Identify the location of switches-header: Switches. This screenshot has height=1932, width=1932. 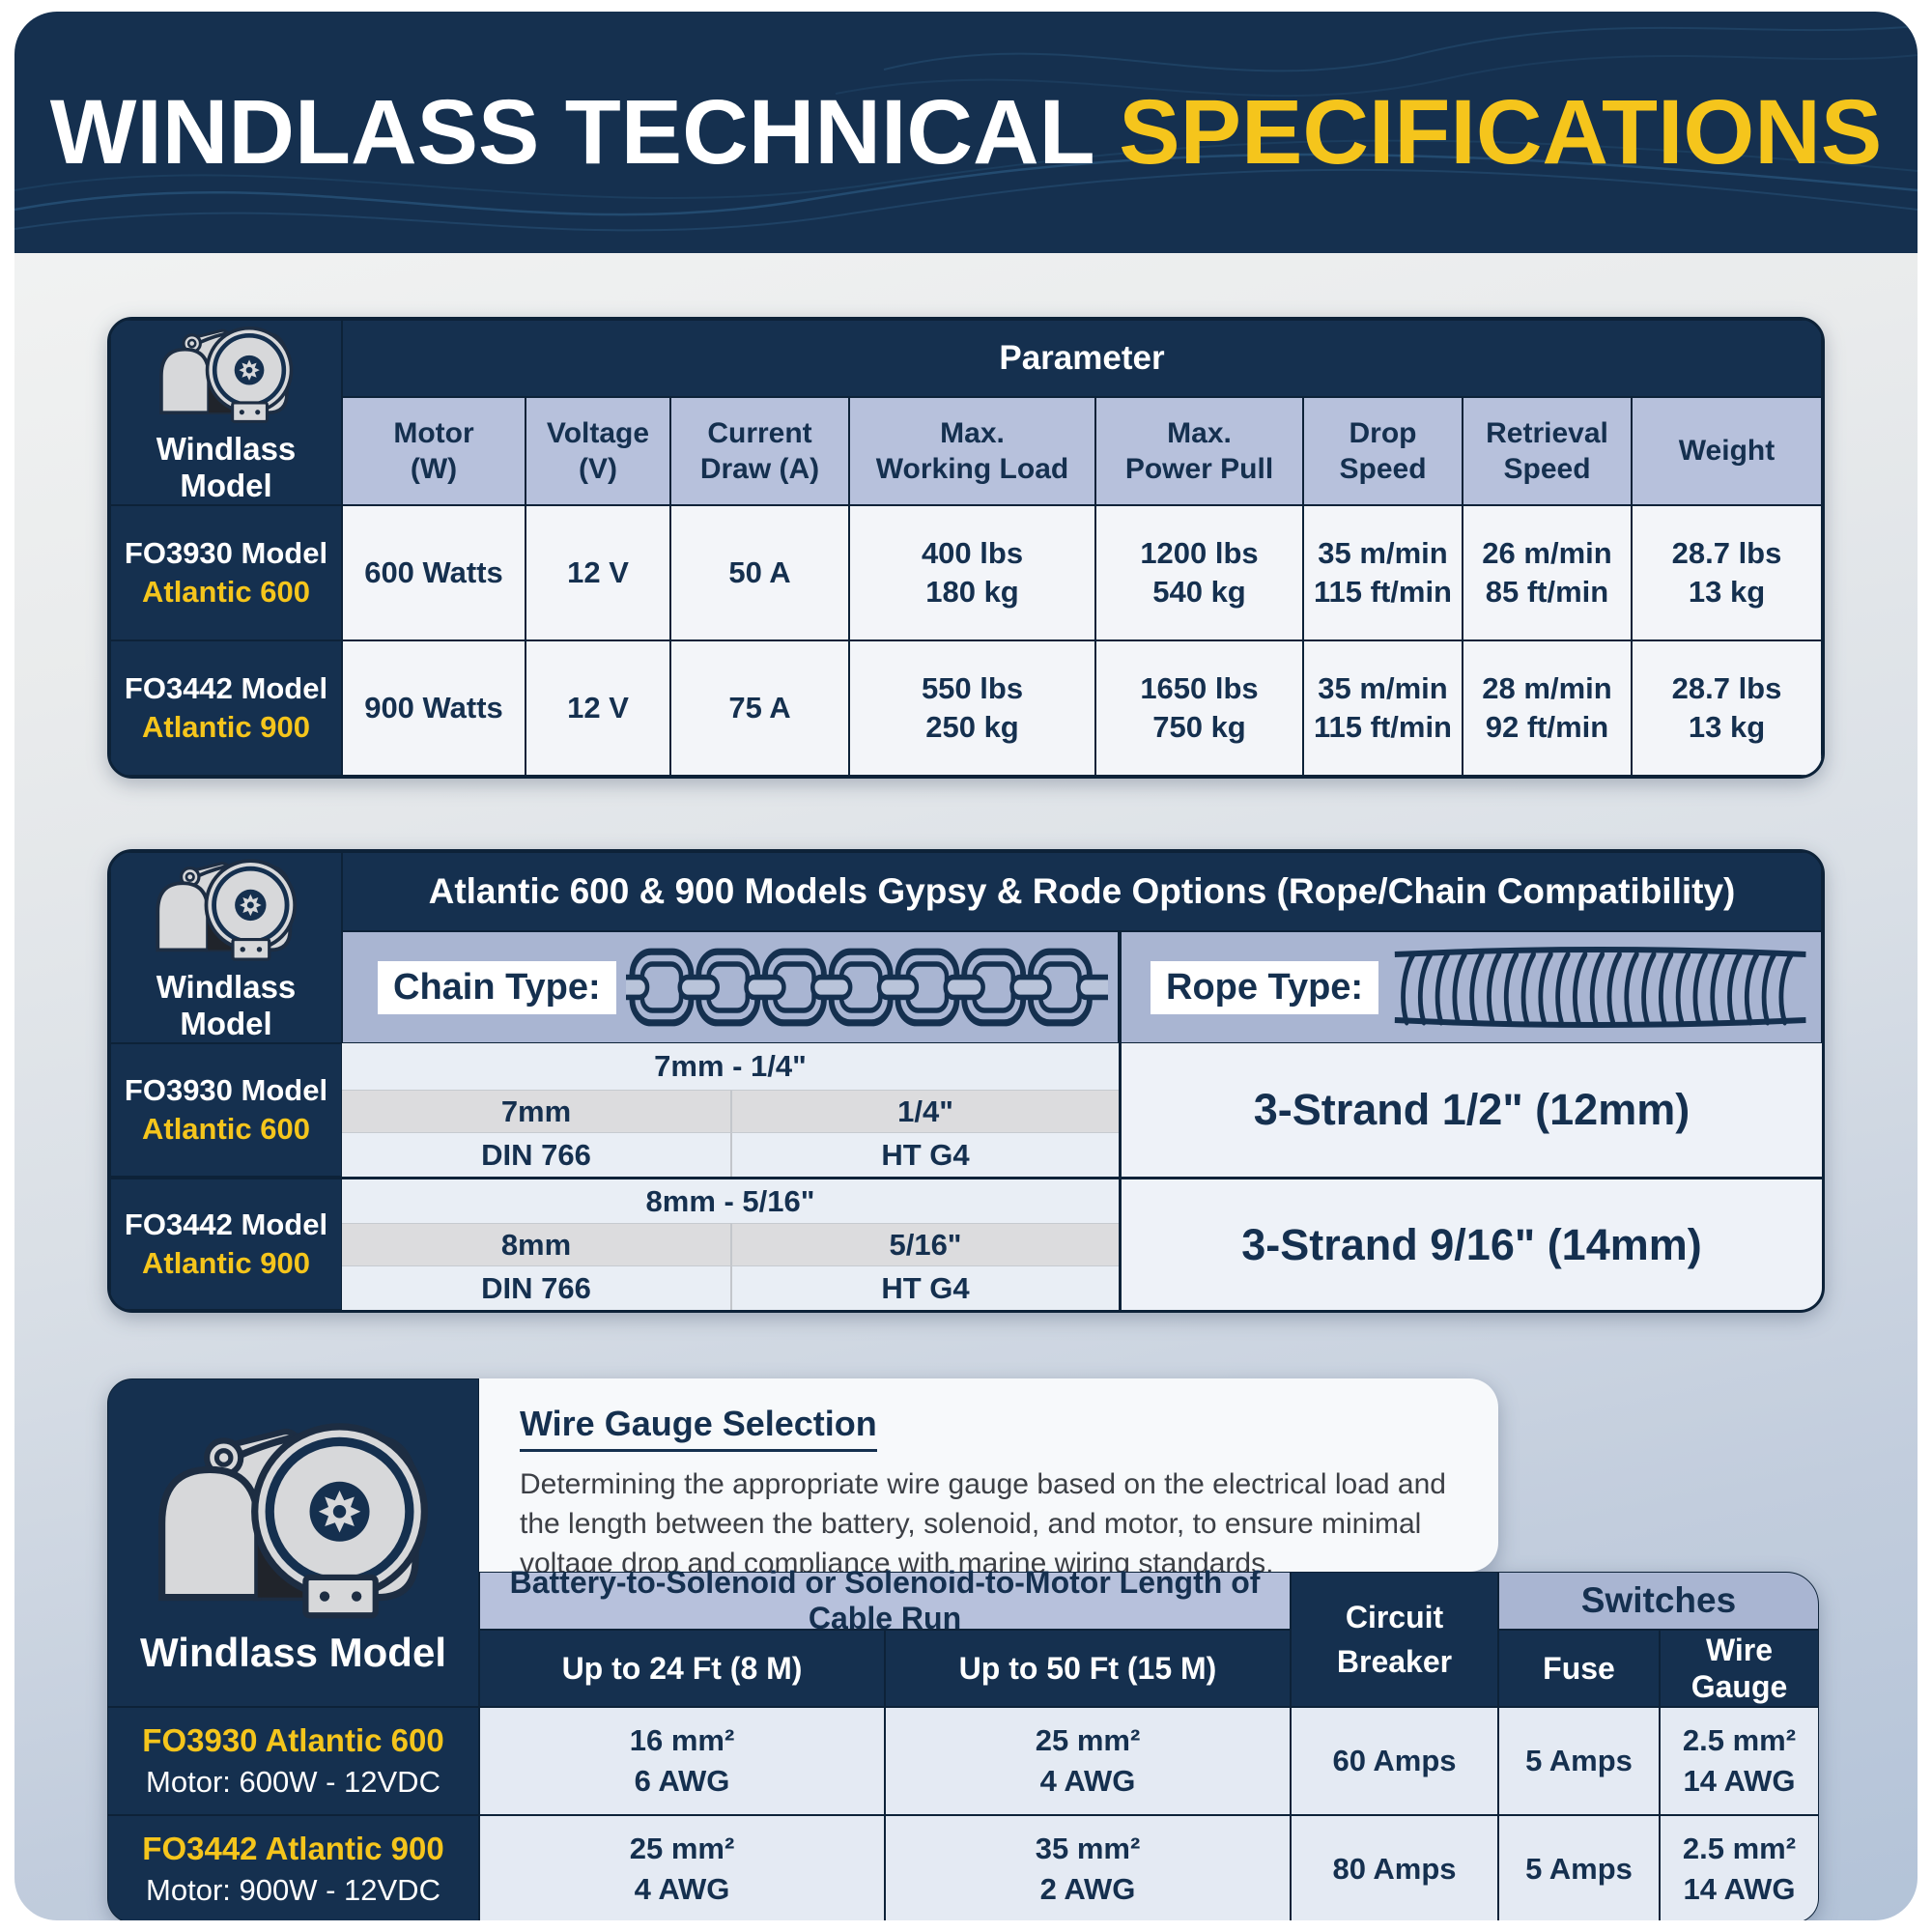
(1658, 1601).